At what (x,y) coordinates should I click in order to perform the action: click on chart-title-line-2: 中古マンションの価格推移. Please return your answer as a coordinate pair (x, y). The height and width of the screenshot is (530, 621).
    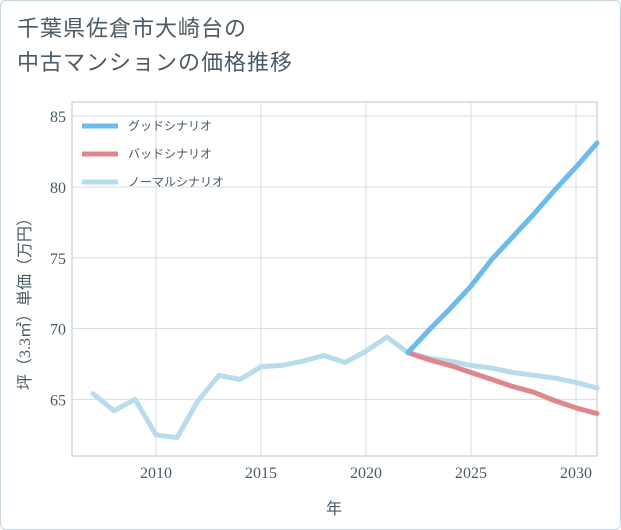
    Looking at the image, I should click on (155, 63).